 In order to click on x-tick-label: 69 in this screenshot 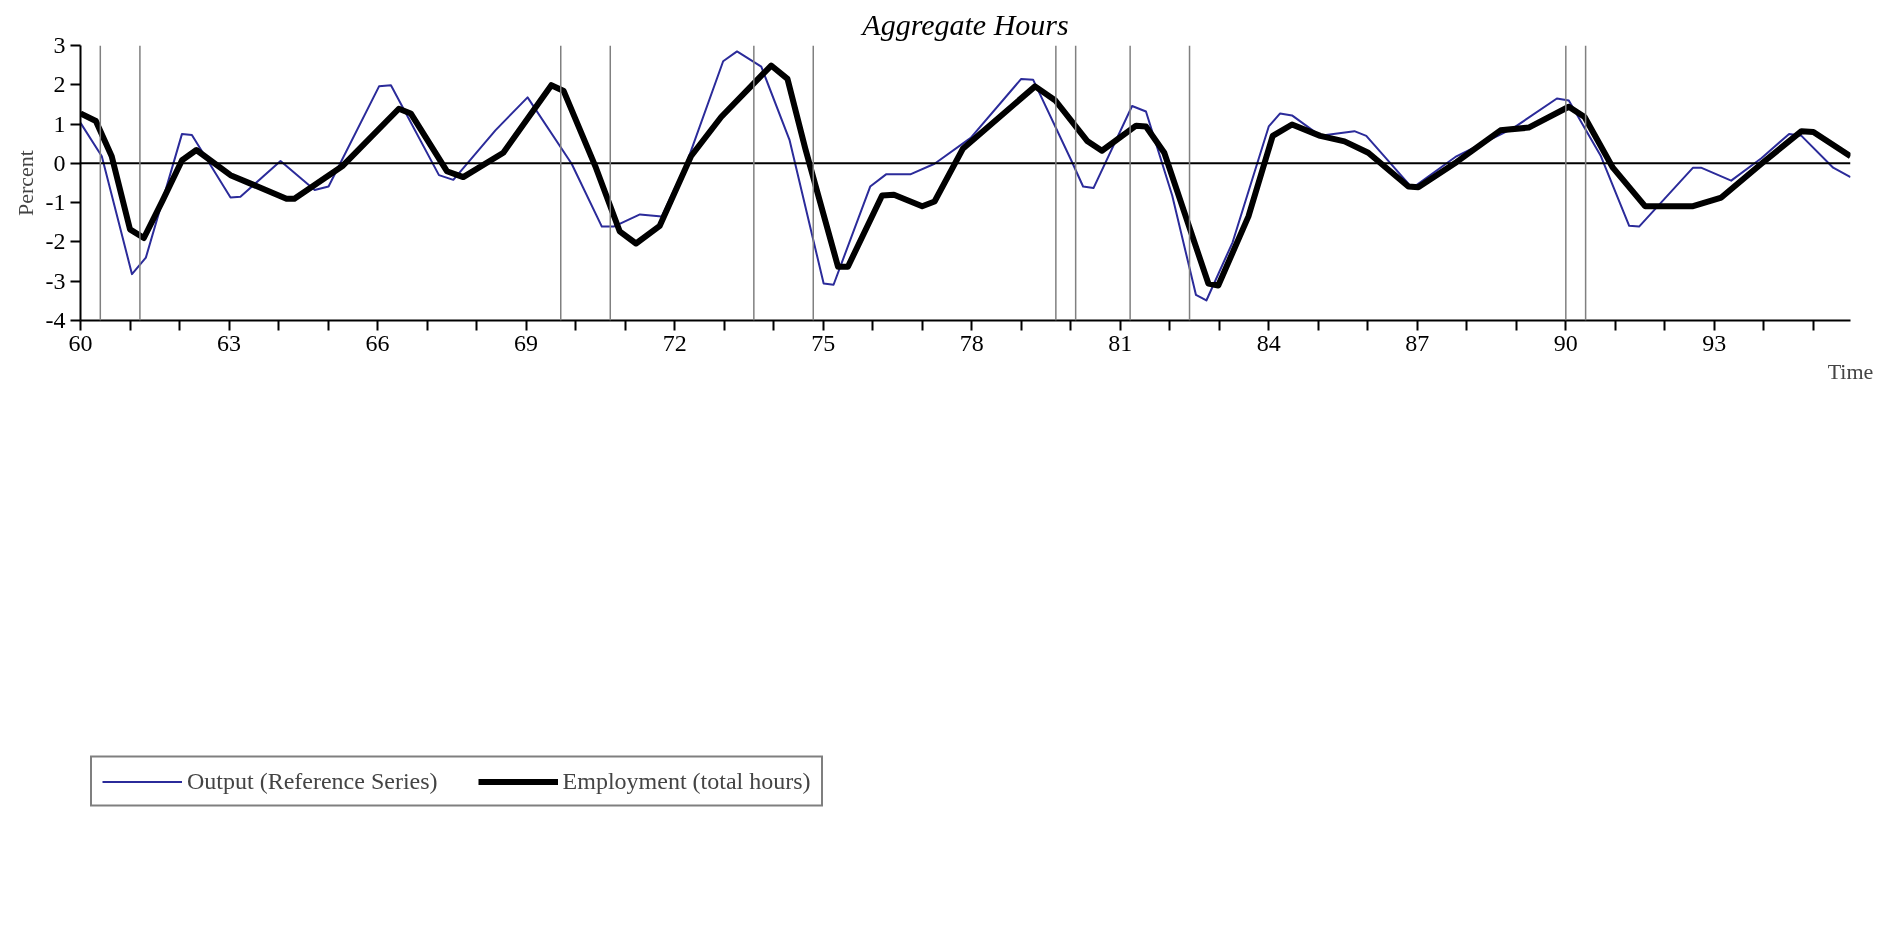, I will do `click(526, 342)`.